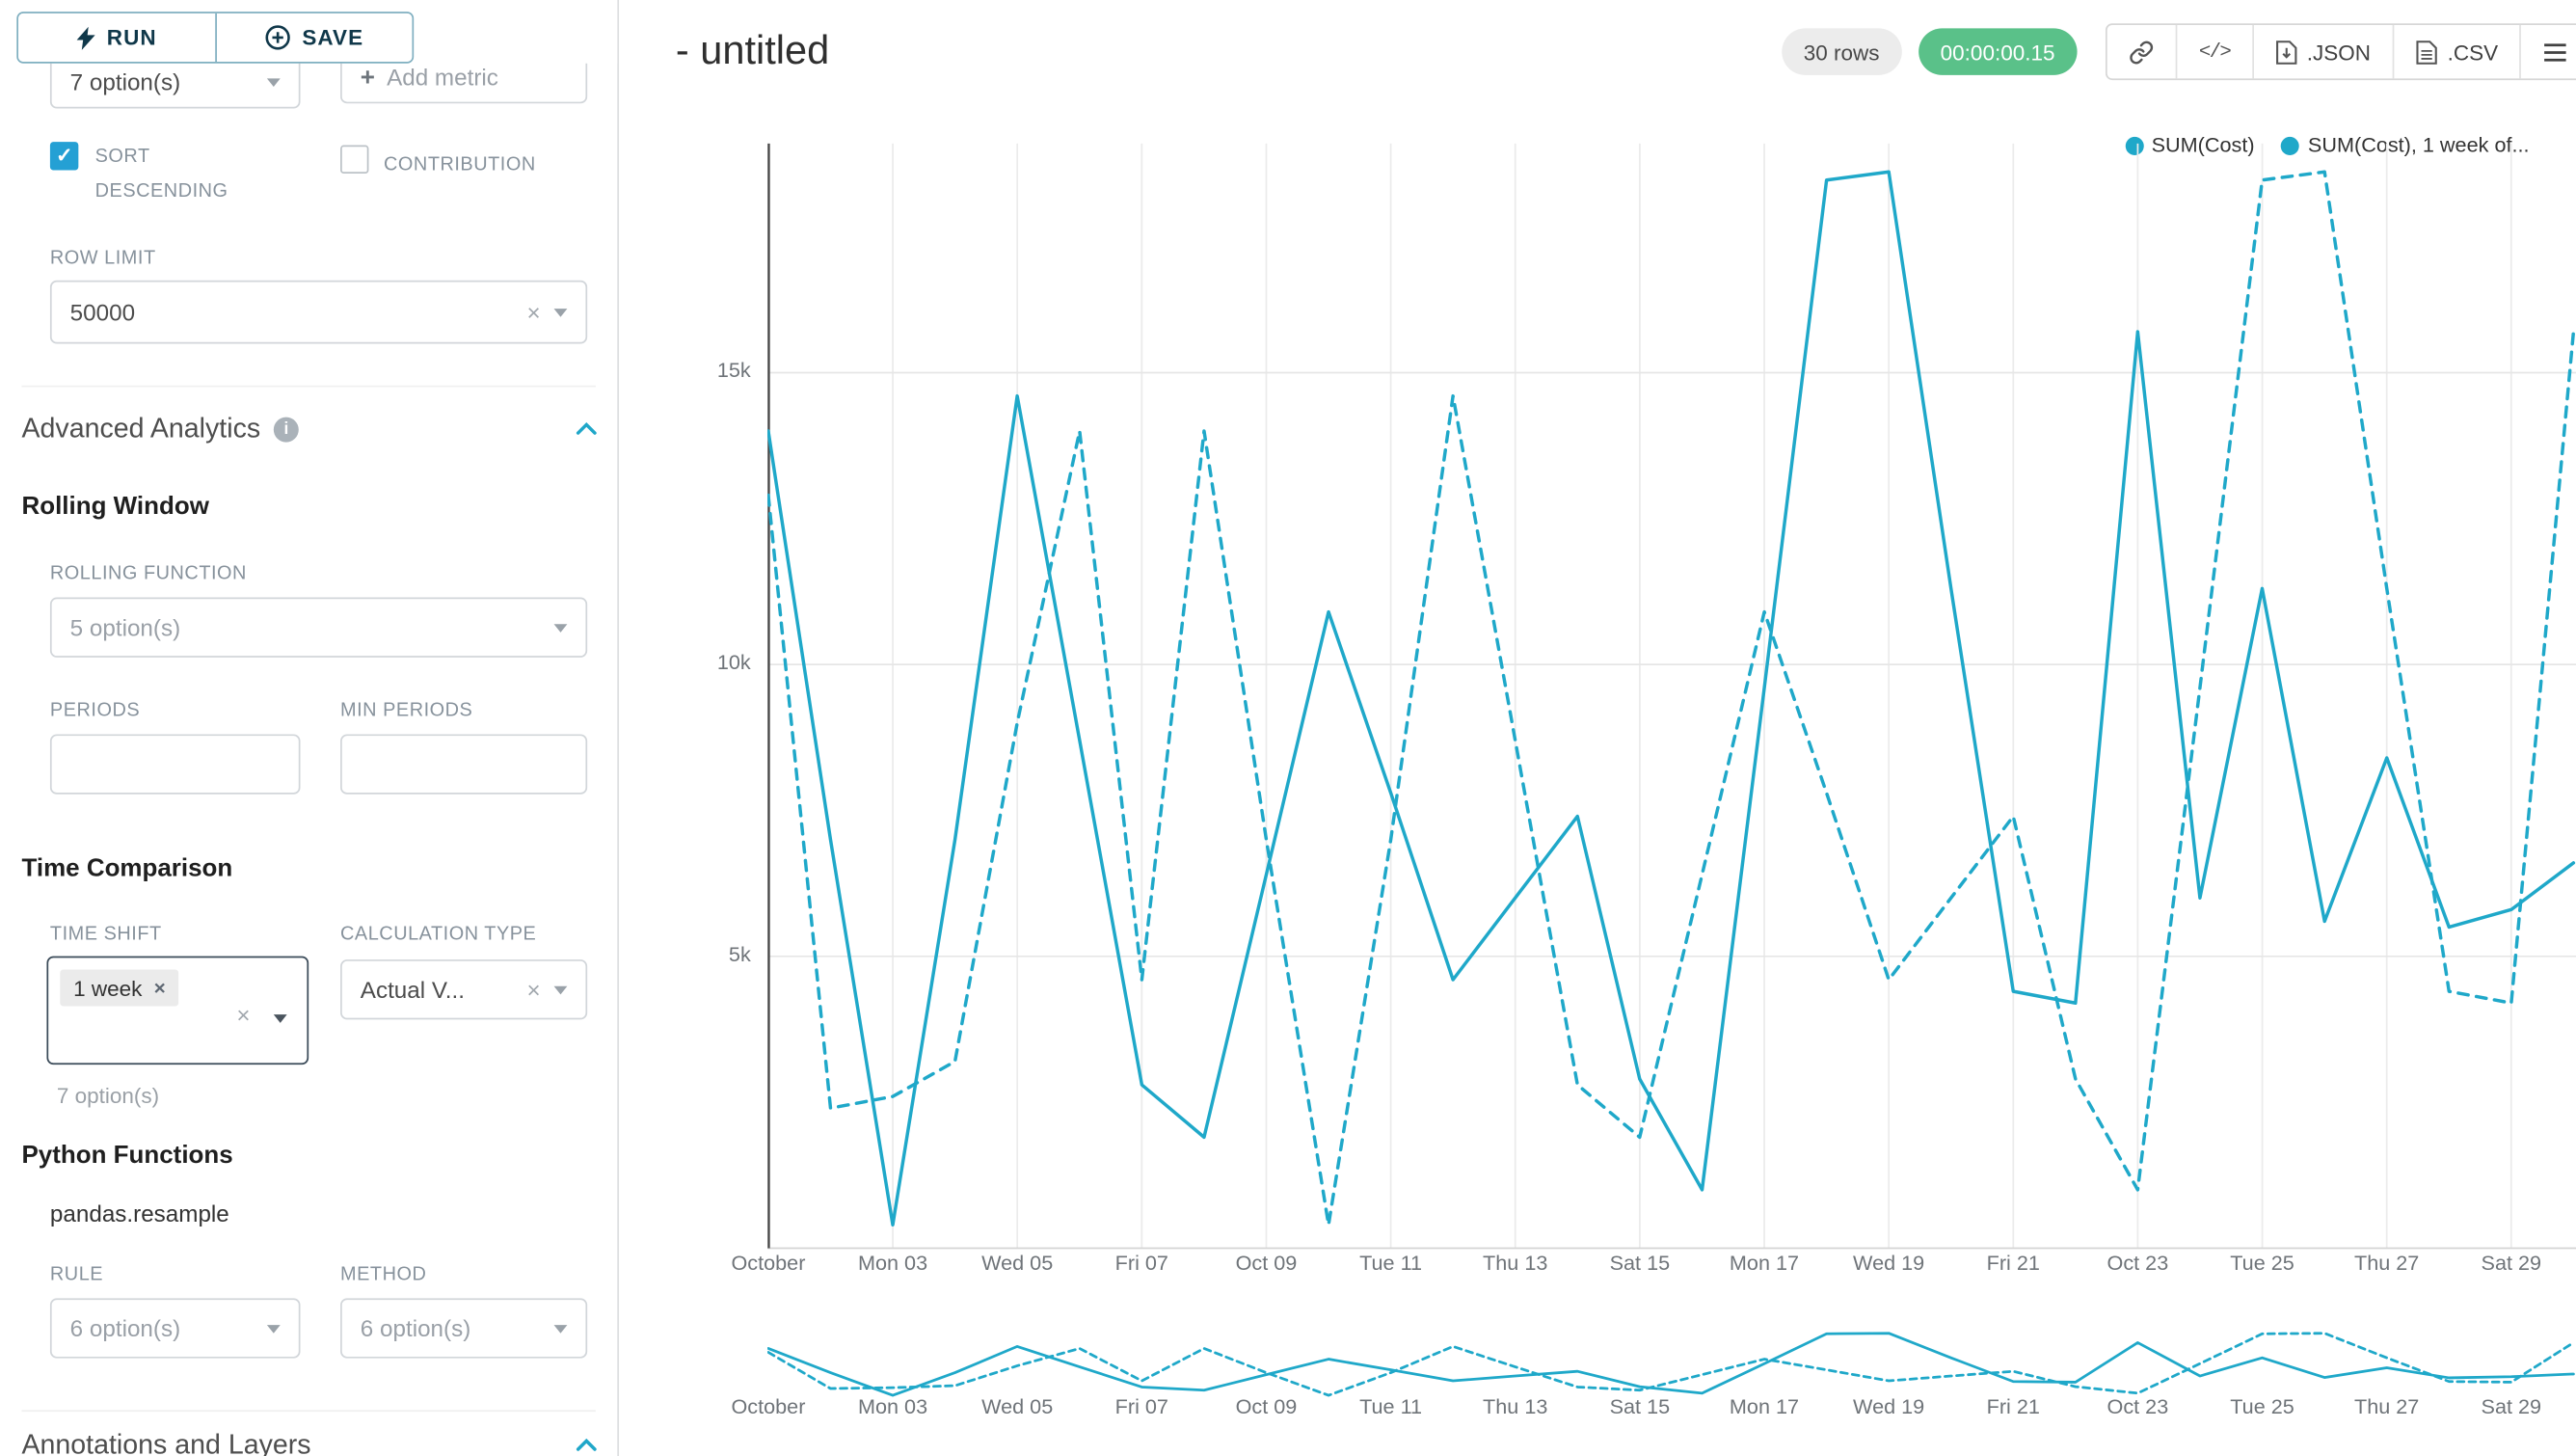 The width and height of the screenshot is (2576, 1456). What do you see at coordinates (383, 1274) in the screenshot?
I see `method-label: METHOD` at bounding box center [383, 1274].